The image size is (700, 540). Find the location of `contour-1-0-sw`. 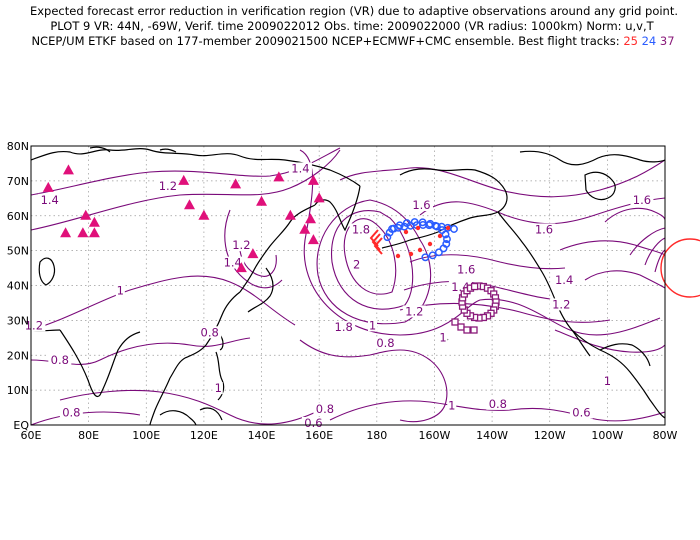

contour-1-0-sw is located at coordinates (190, 407).